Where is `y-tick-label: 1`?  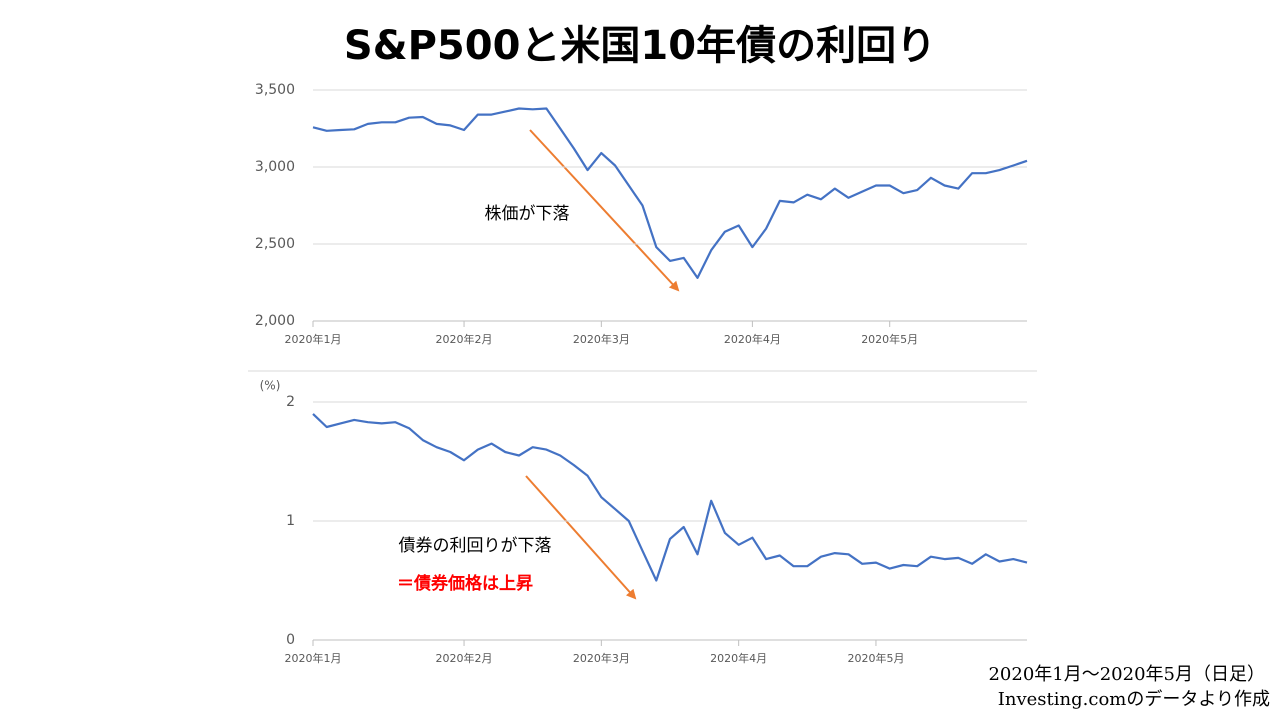 y-tick-label: 1 is located at coordinates (290, 521).